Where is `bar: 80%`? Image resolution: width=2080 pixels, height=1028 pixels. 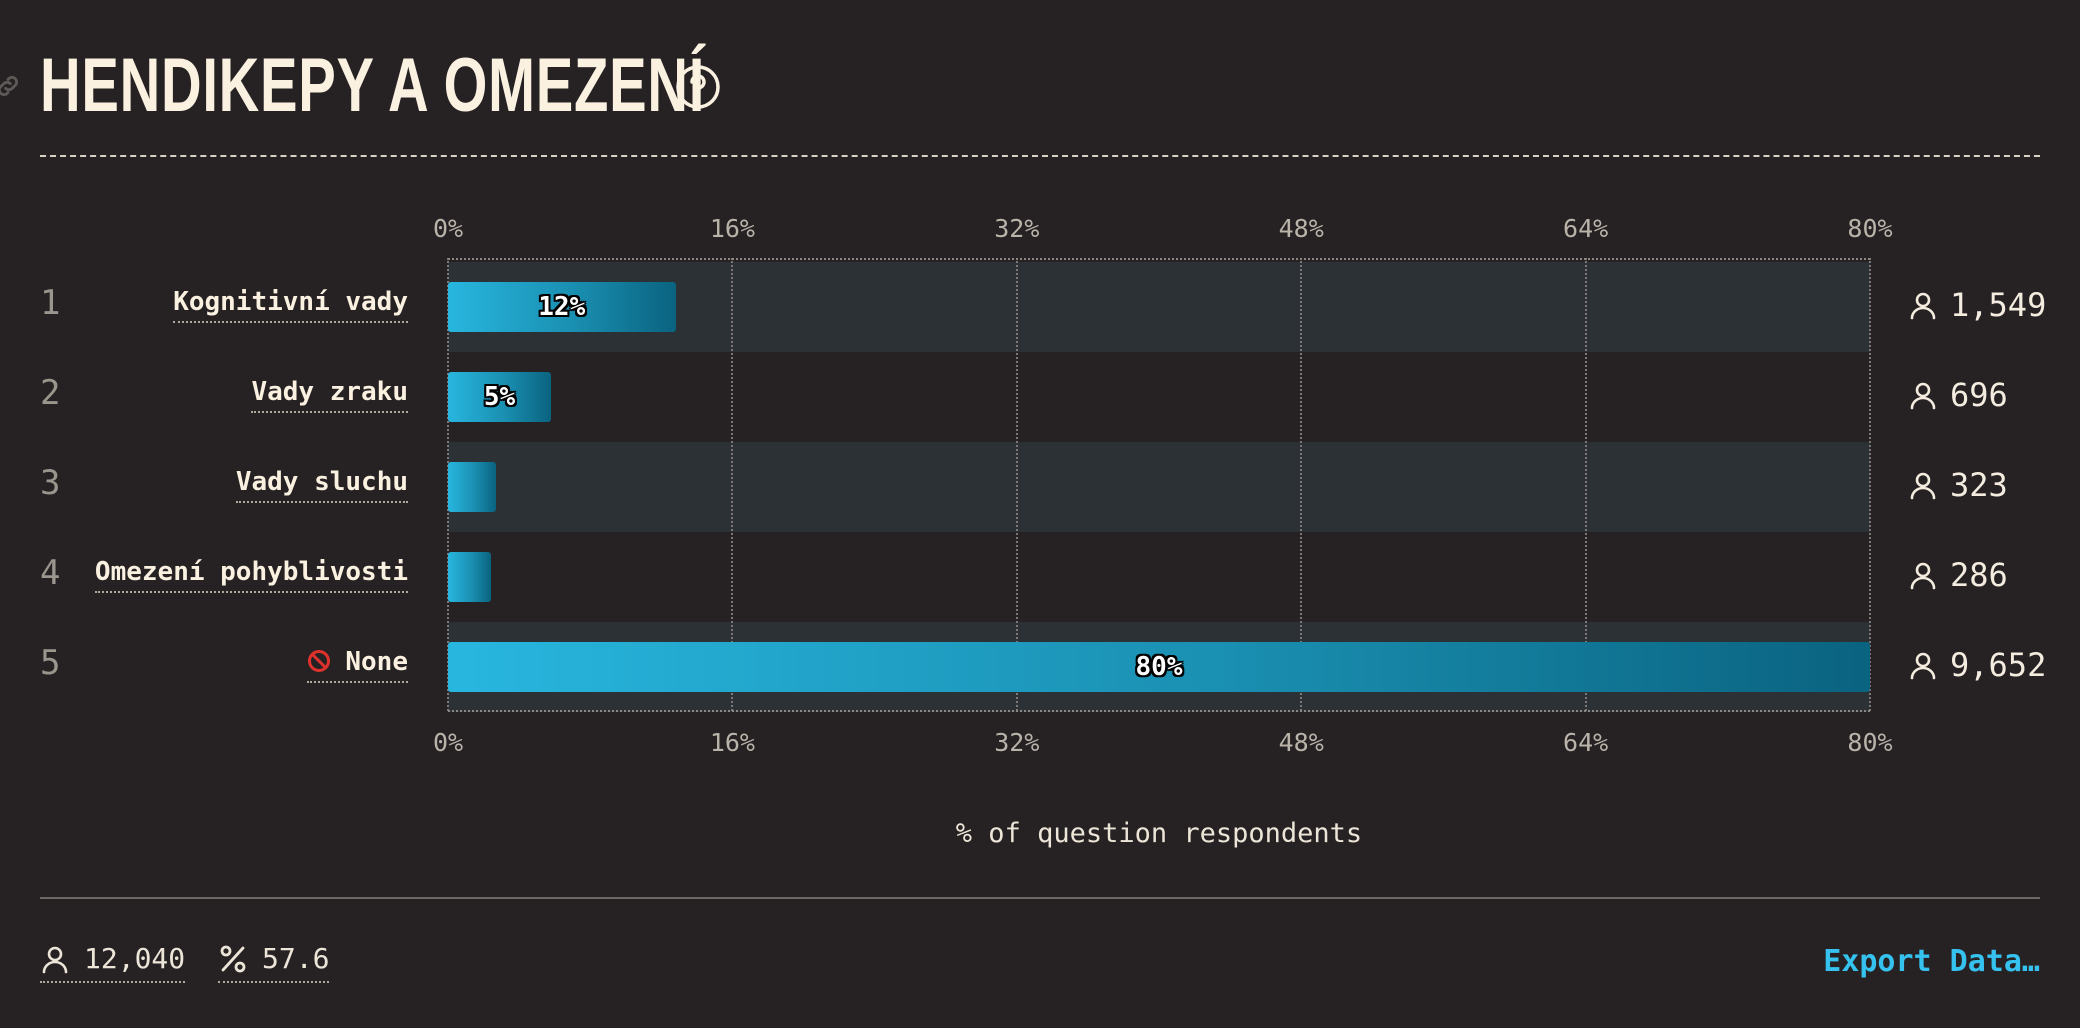 bar: 80% is located at coordinates (1159, 667).